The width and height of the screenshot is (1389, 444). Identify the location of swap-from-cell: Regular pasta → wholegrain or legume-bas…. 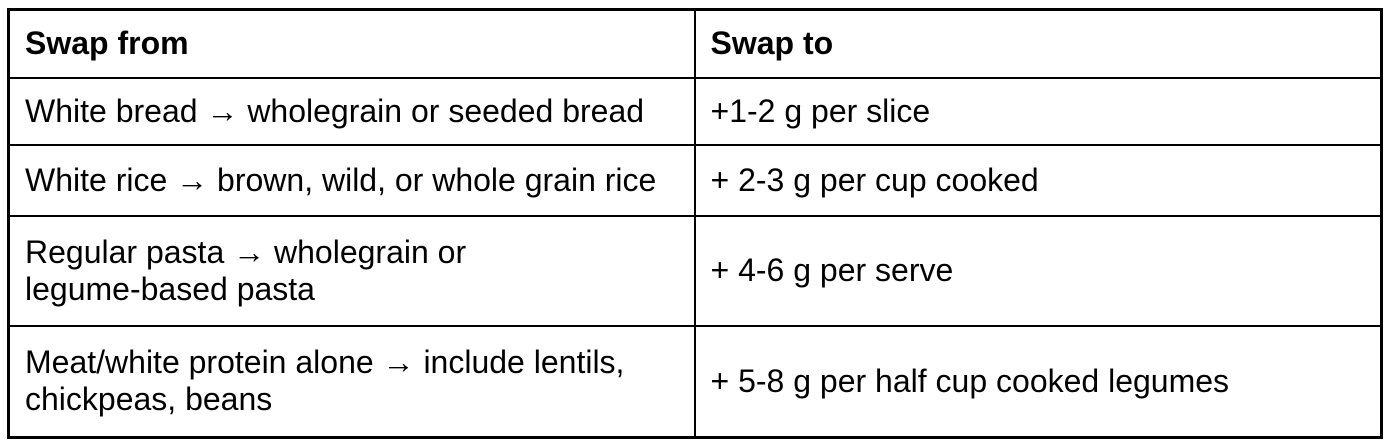
(351, 270).